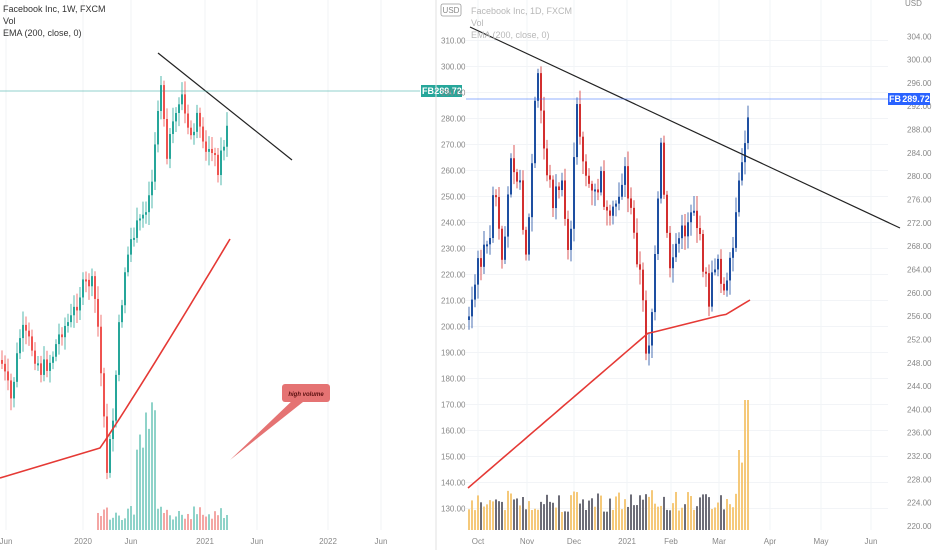 This screenshot has width=932, height=550. What do you see at coordinates (225, 106) in the screenshot?
I see `left-trendline` at bounding box center [225, 106].